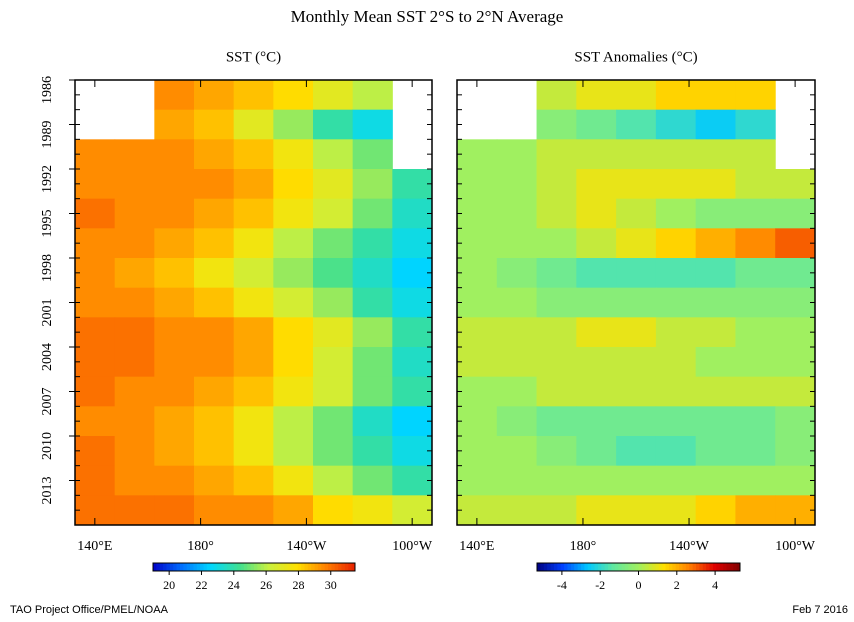 Image resolution: width=854 pixels, height=622 pixels. I want to click on colorbar-frame, so click(254, 567).